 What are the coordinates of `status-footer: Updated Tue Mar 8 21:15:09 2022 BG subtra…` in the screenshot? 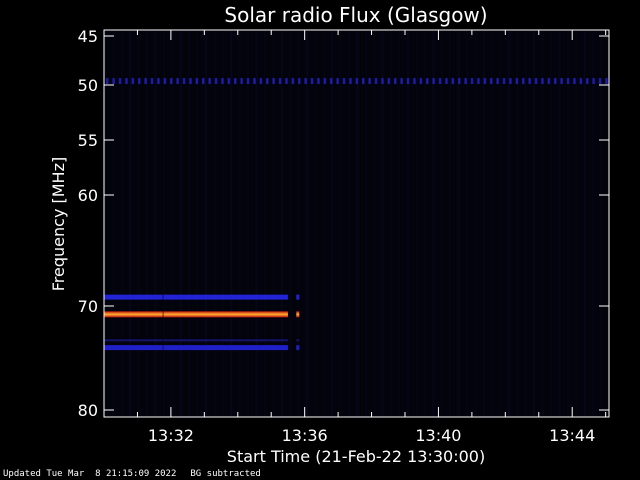 It's located at (139, 474).